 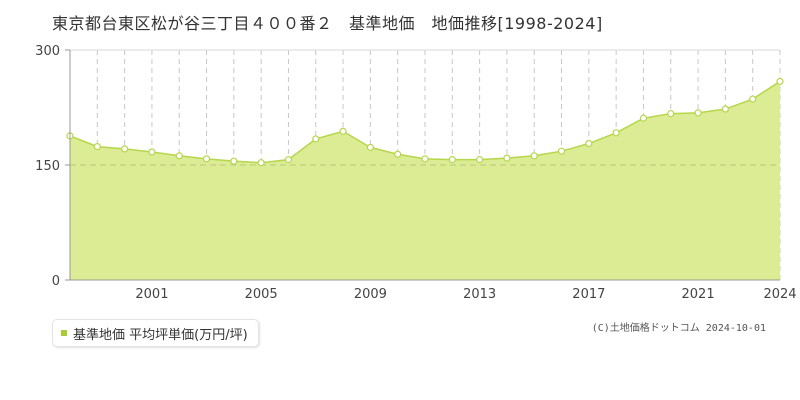 What do you see at coordinates (261, 294) in the screenshot?
I see `x-tick-label: 2005` at bounding box center [261, 294].